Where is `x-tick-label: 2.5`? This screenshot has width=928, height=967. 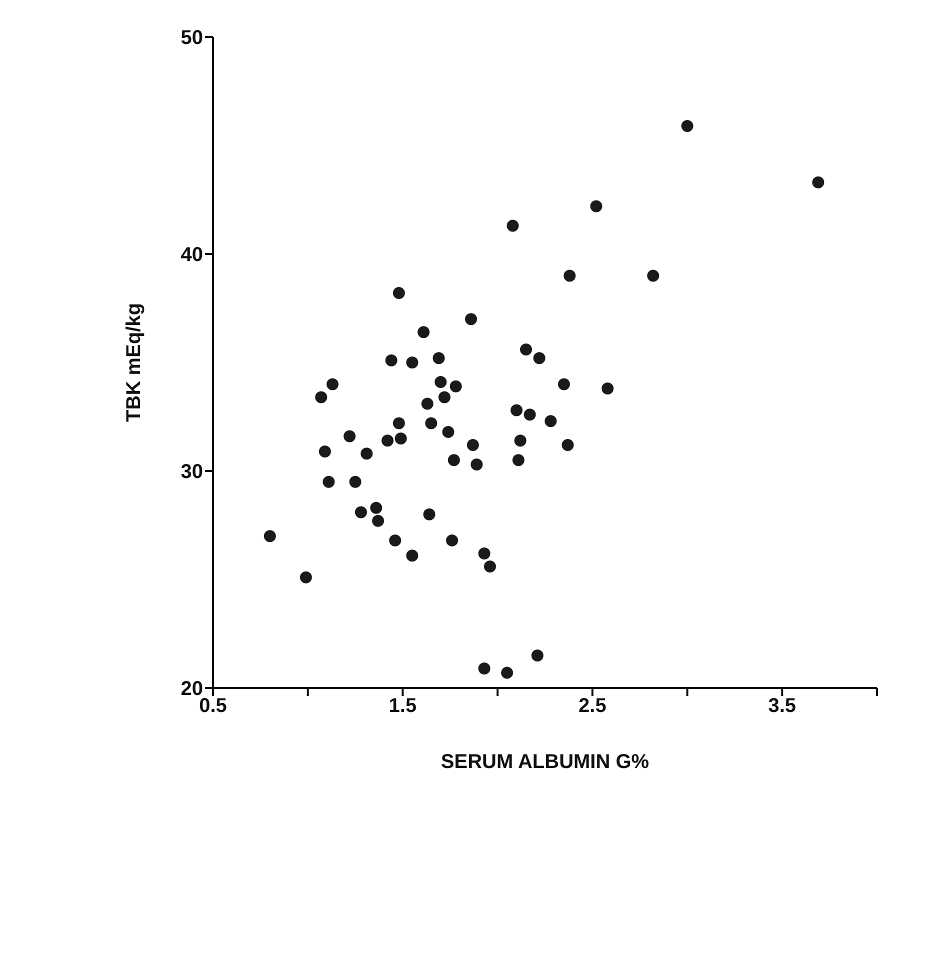
x-tick-label: 2.5 is located at coordinates (592, 706).